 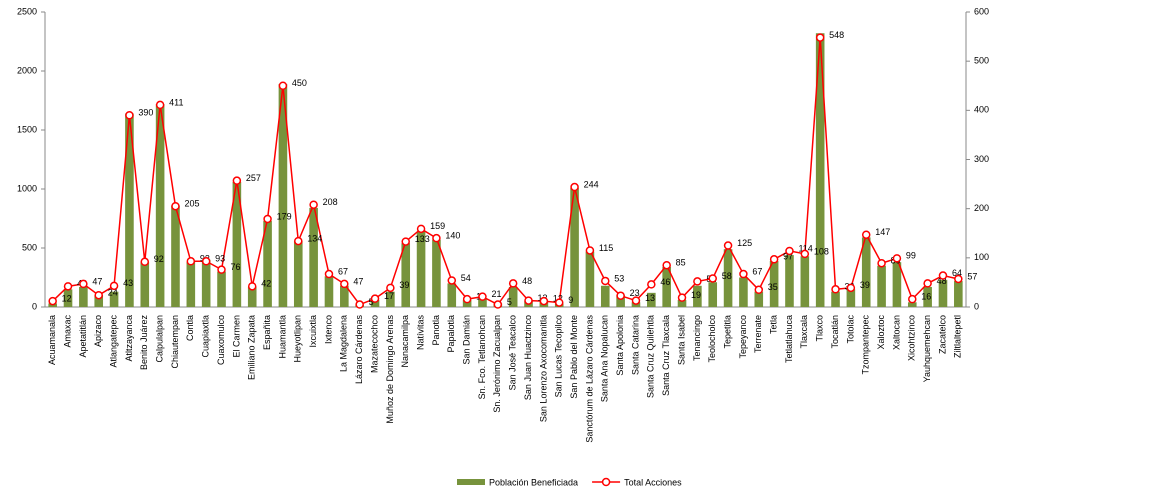 I want to click on data-label: 21, so click(x=496, y=294).